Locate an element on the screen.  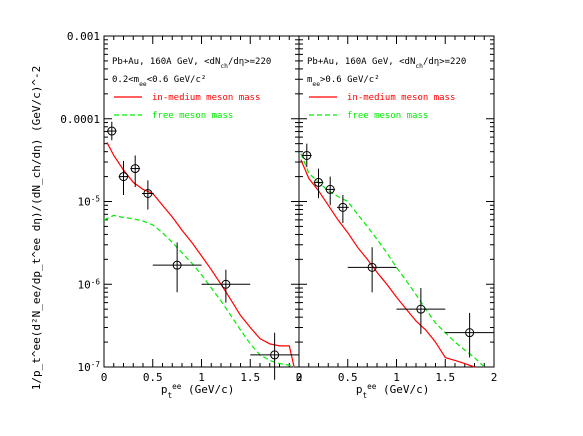
annotation-text: mee>0.6 GeV/c² is located at coordinates (343, 81).